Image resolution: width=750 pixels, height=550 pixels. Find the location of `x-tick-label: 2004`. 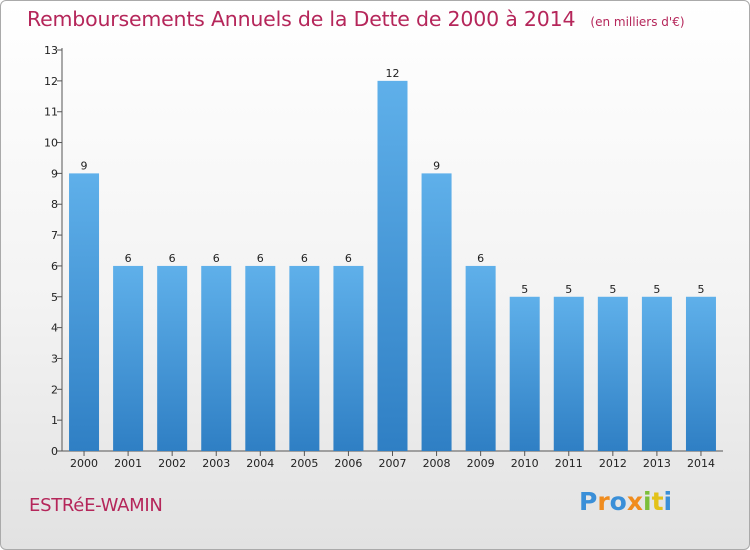

x-tick-label: 2004 is located at coordinates (260, 463).